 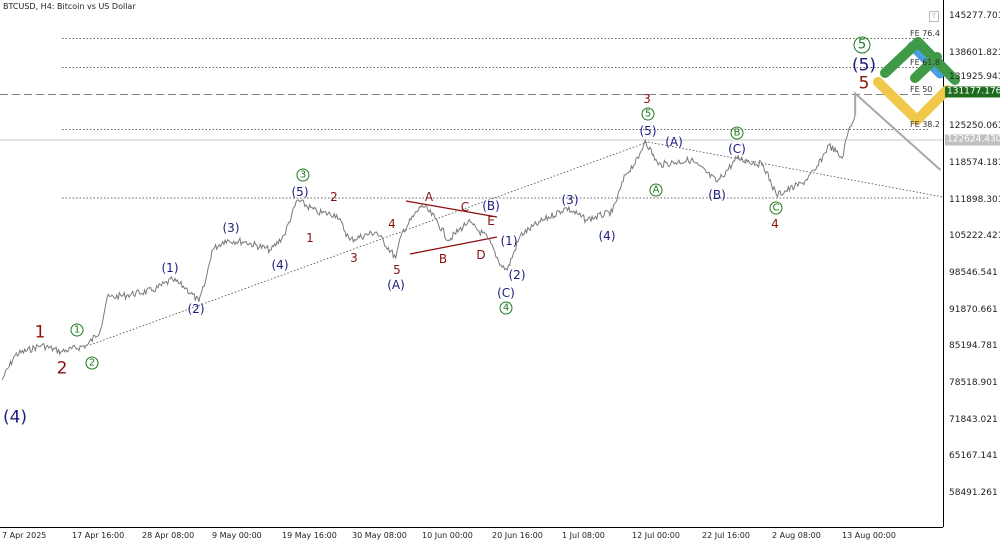 I want to click on wave-label: D, so click(x=481, y=255).